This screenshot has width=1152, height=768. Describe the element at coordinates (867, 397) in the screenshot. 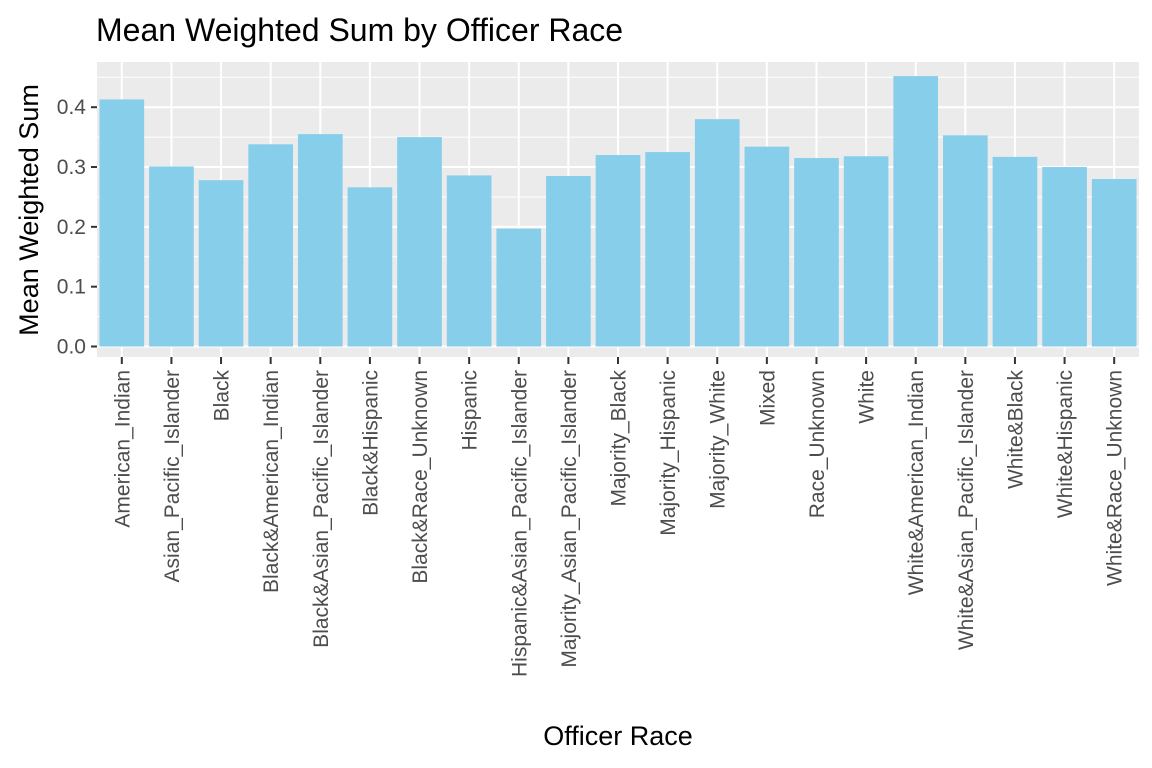

I see `x-tick-label: White` at that location.